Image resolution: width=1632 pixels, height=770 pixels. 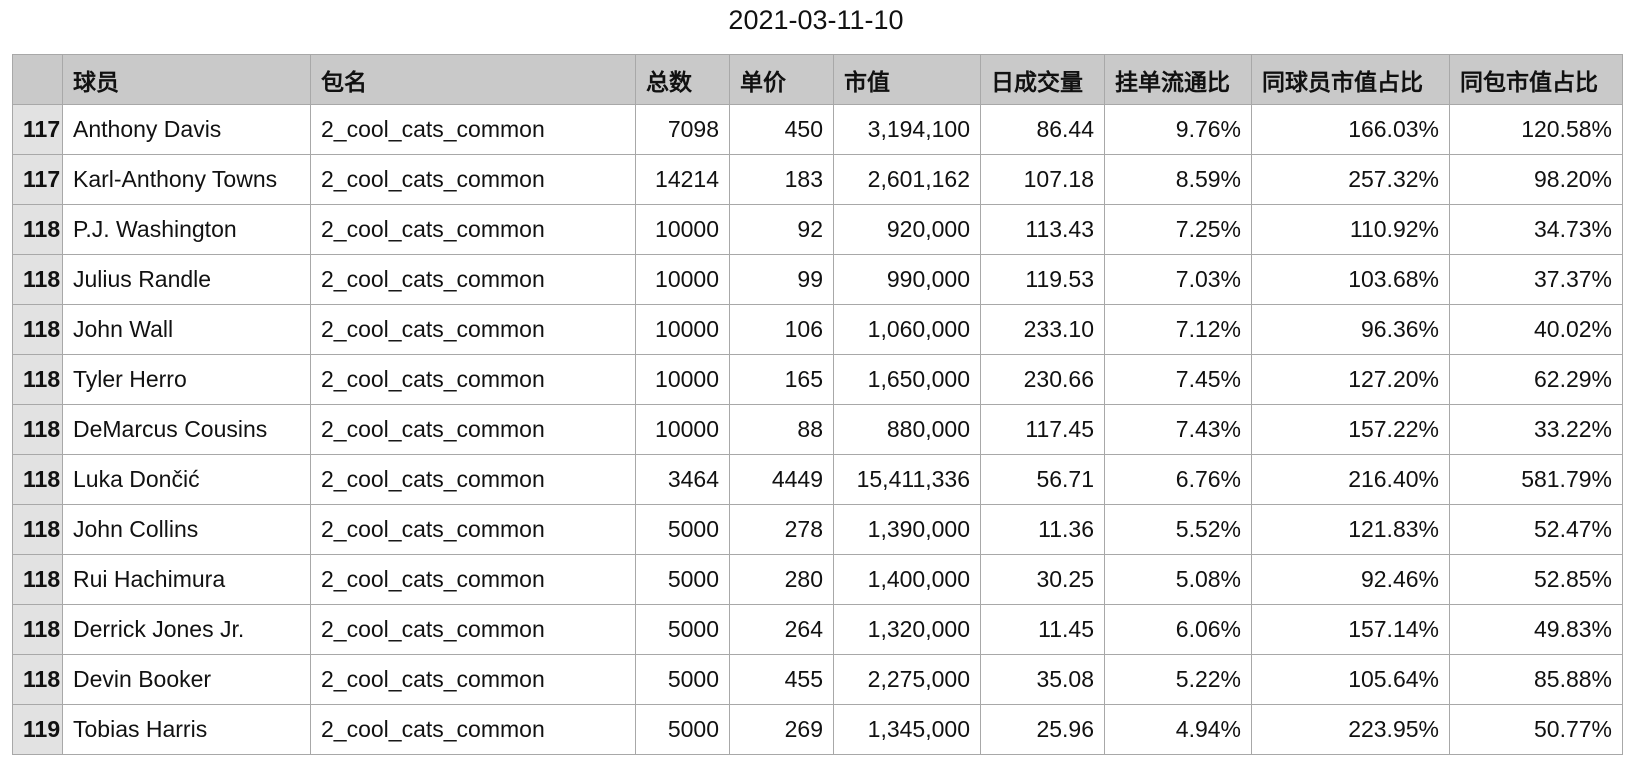 I want to click on cell: Karl-Anthony Towns, so click(x=186, y=179).